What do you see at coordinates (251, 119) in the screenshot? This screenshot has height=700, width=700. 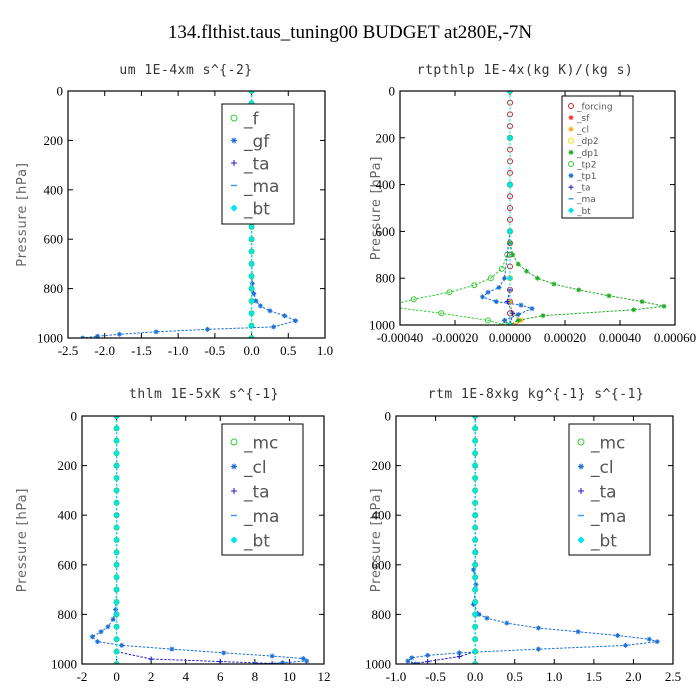 I see `legend-label: _f` at bounding box center [251, 119].